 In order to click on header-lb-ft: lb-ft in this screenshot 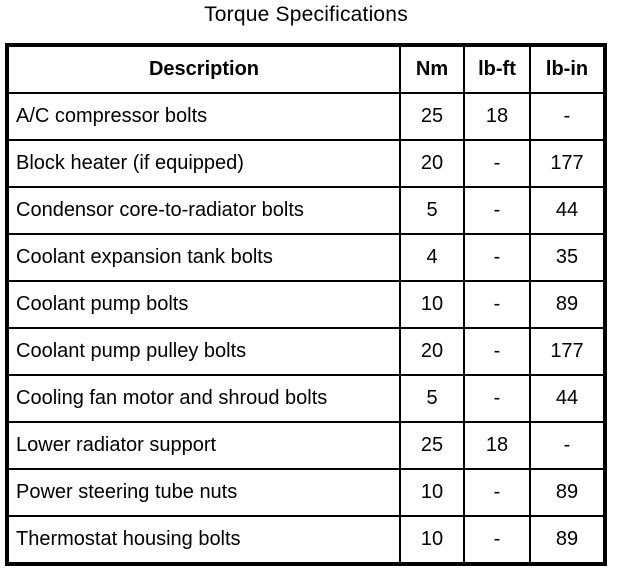, I will do `click(497, 69)`.